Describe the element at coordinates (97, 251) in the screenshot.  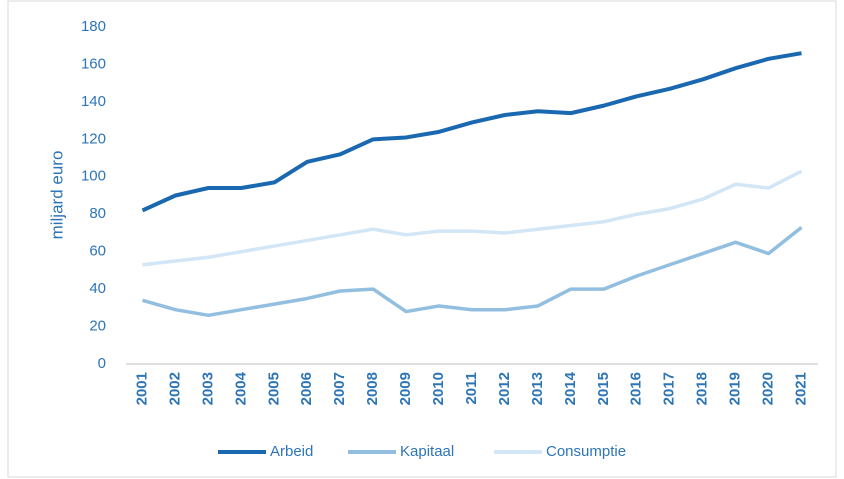
I see `y-tick-label: 60` at that location.